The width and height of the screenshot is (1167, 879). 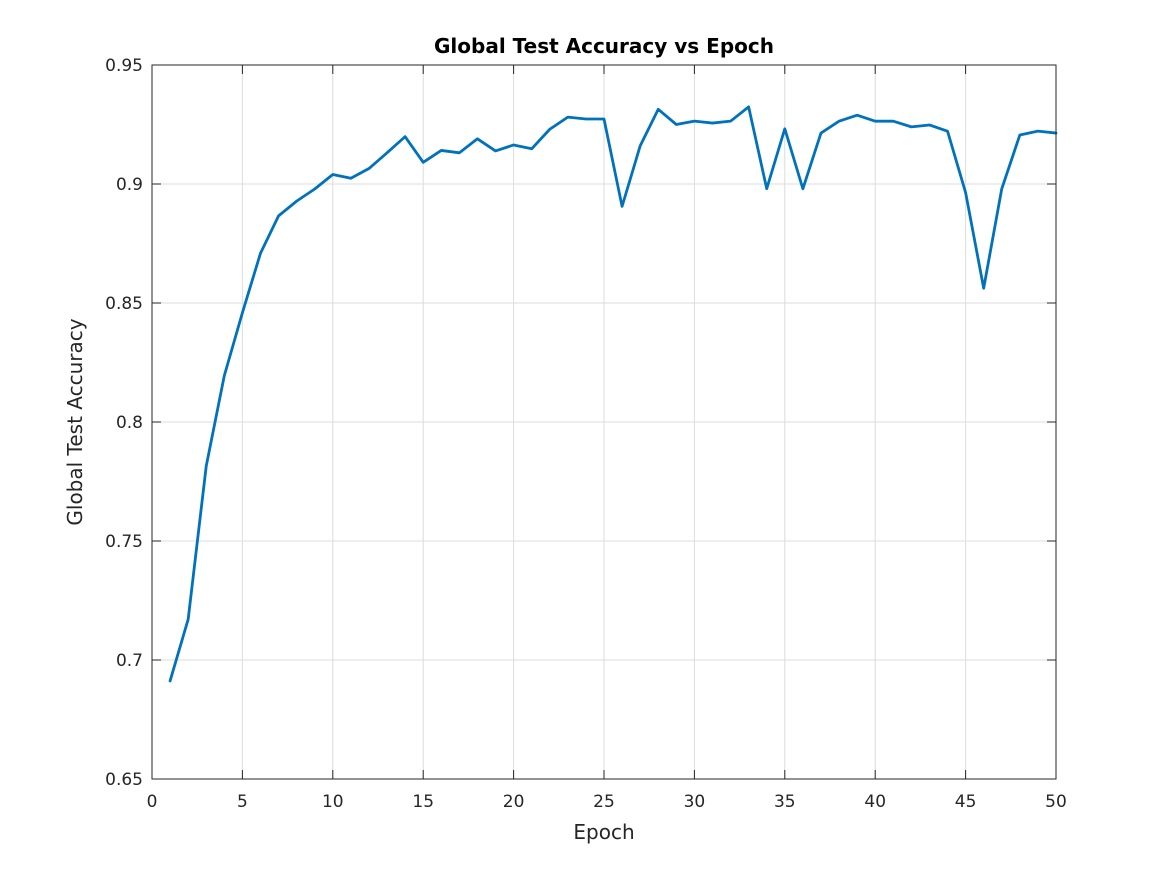 I want to click on x-tick-label: 50, so click(x=1056, y=802).